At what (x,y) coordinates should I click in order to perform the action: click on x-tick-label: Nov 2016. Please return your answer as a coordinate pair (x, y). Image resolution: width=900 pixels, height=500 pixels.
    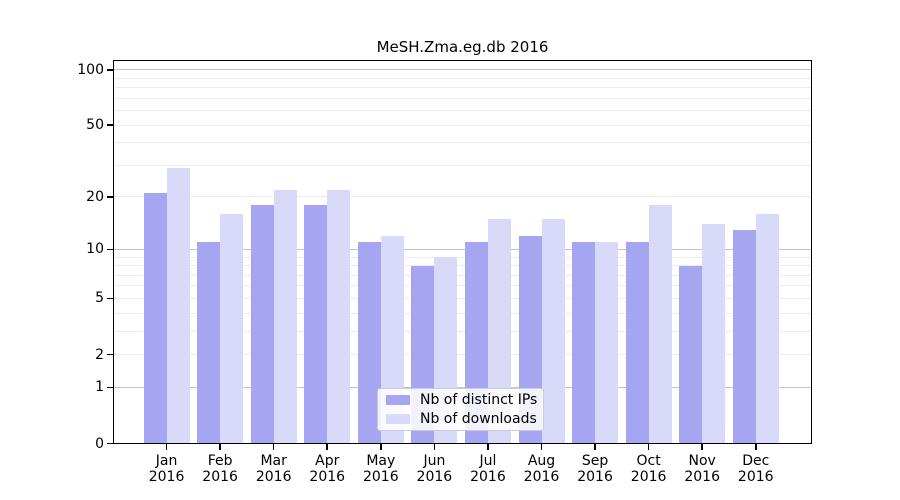
    Looking at the image, I should click on (702, 469).